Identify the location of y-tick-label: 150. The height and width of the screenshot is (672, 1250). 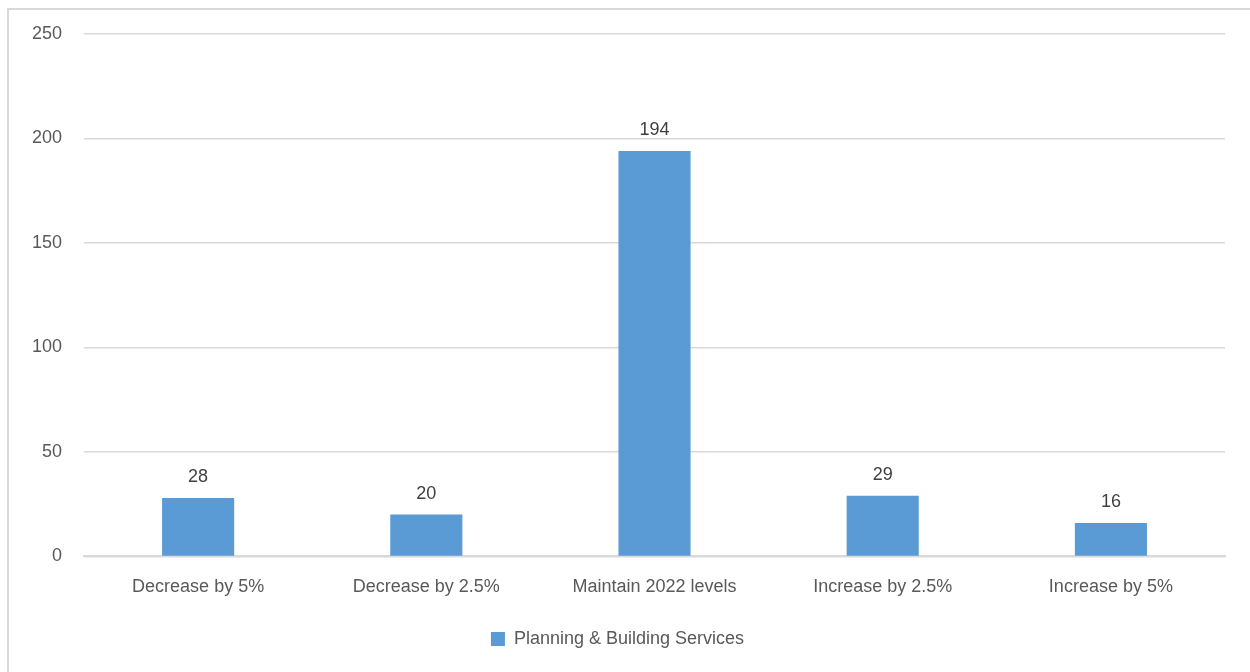
(47, 241).